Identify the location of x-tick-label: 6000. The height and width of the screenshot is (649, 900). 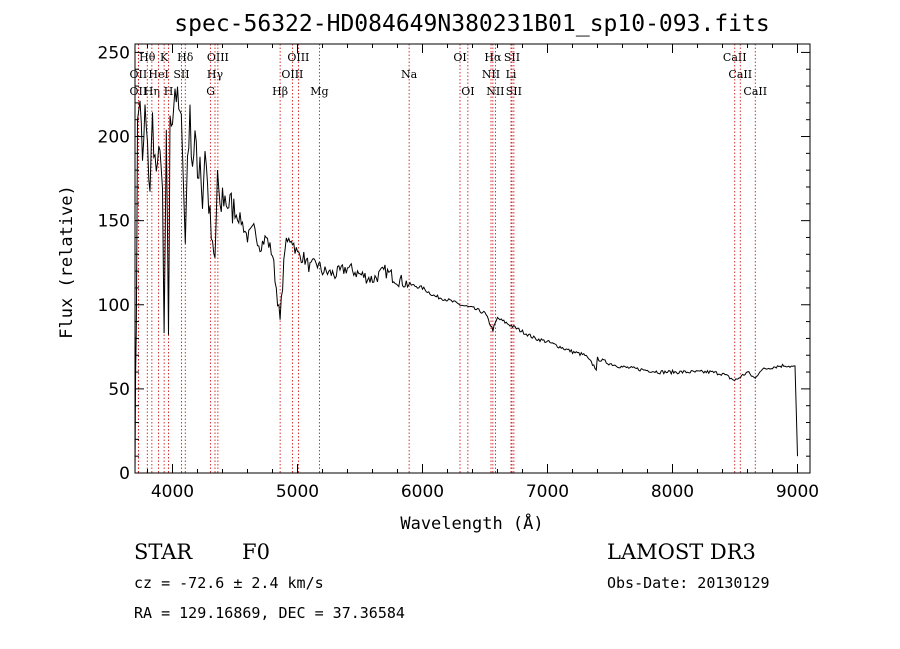
(422, 492).